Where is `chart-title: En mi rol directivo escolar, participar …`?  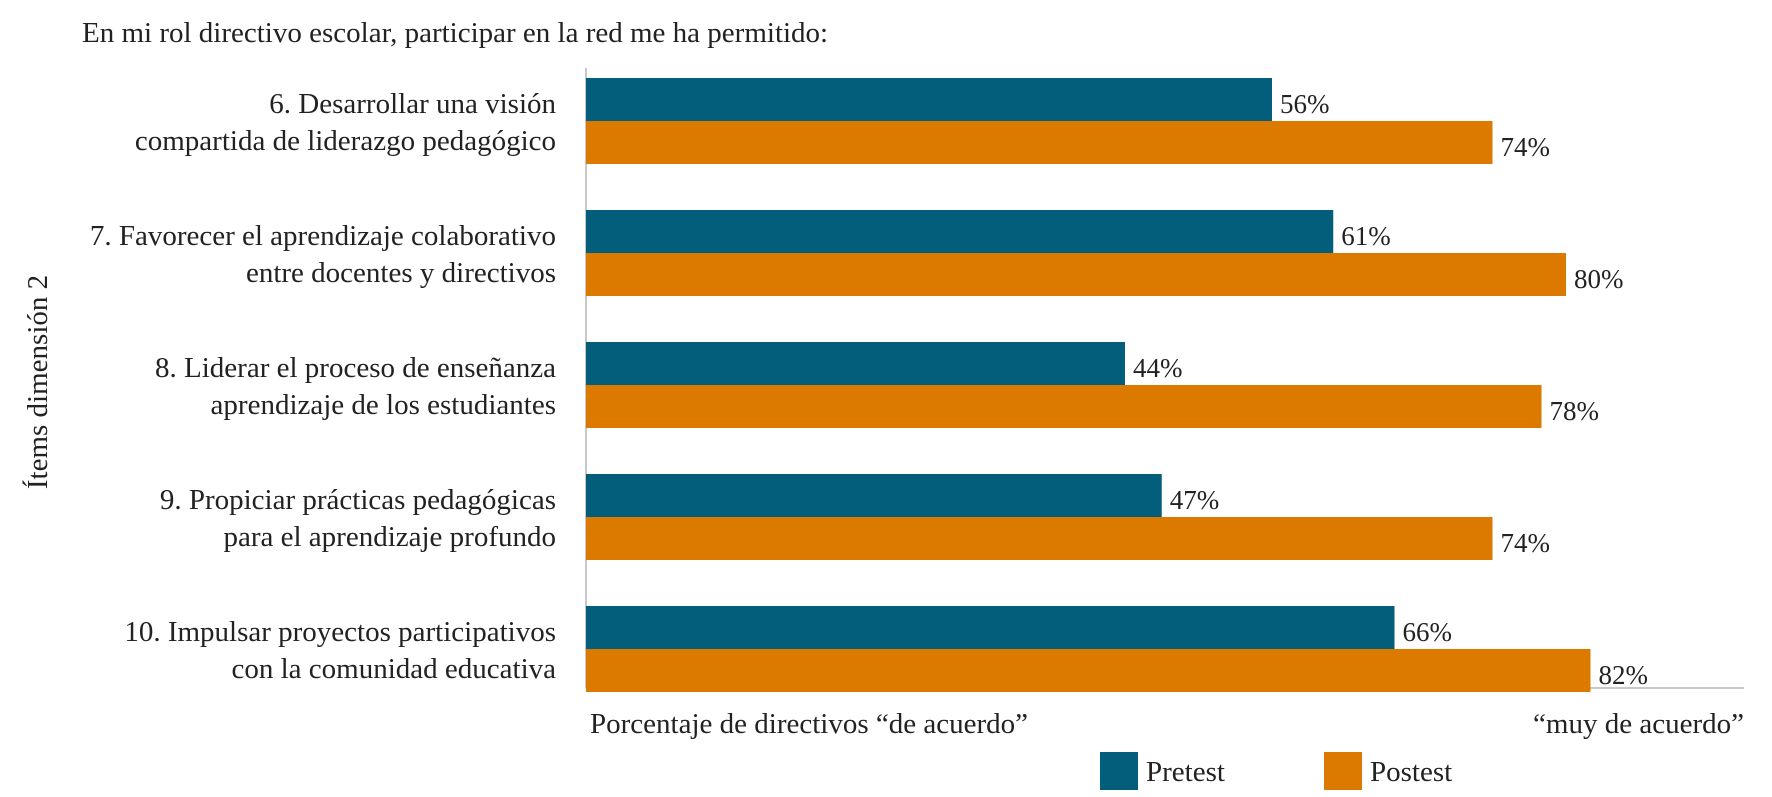
chart-title: En mi rol directivo escolar, participar … is located at coordinates (455, 33).